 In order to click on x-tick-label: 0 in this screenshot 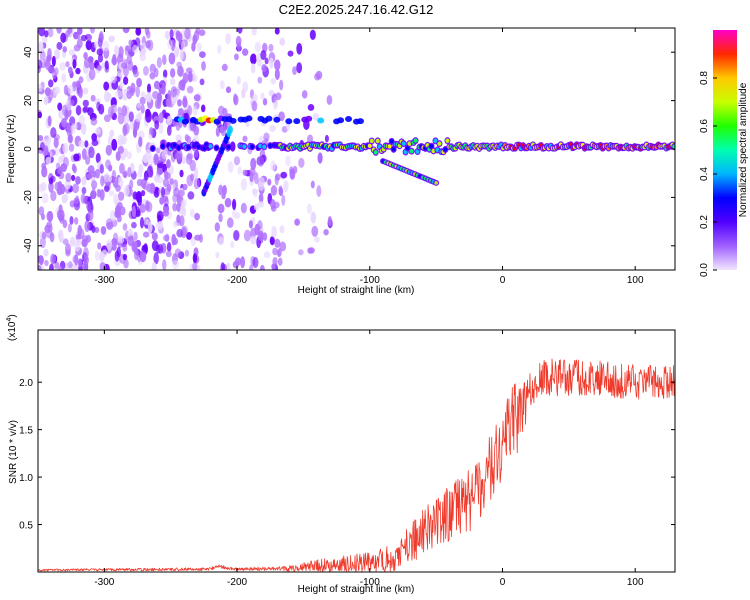, I will do `click(503, 280)`.